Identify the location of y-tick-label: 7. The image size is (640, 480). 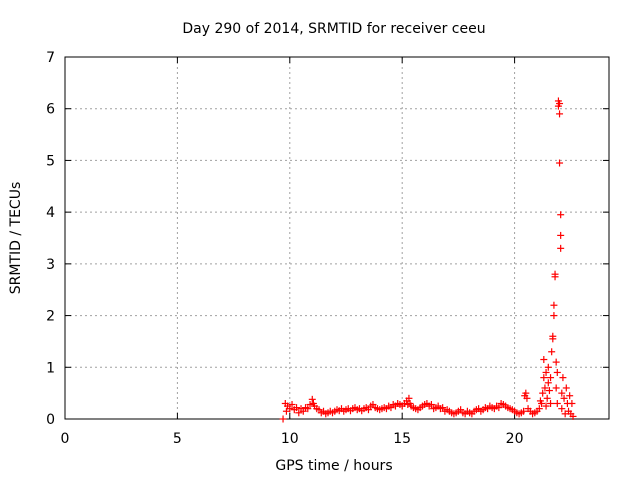
(50, 58).